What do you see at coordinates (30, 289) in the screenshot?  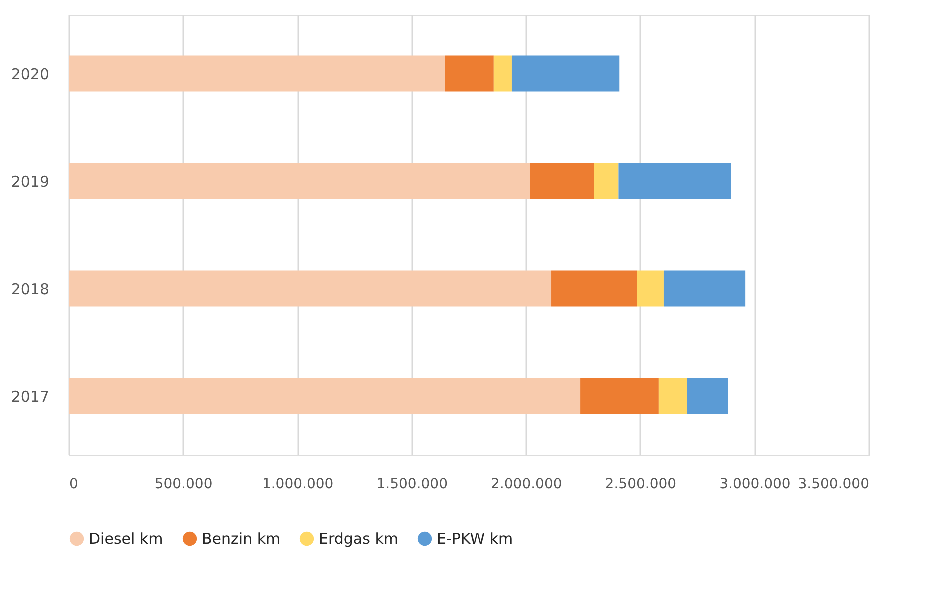 I see `y-tick-label: 2018` at bounding box center [30, 289].